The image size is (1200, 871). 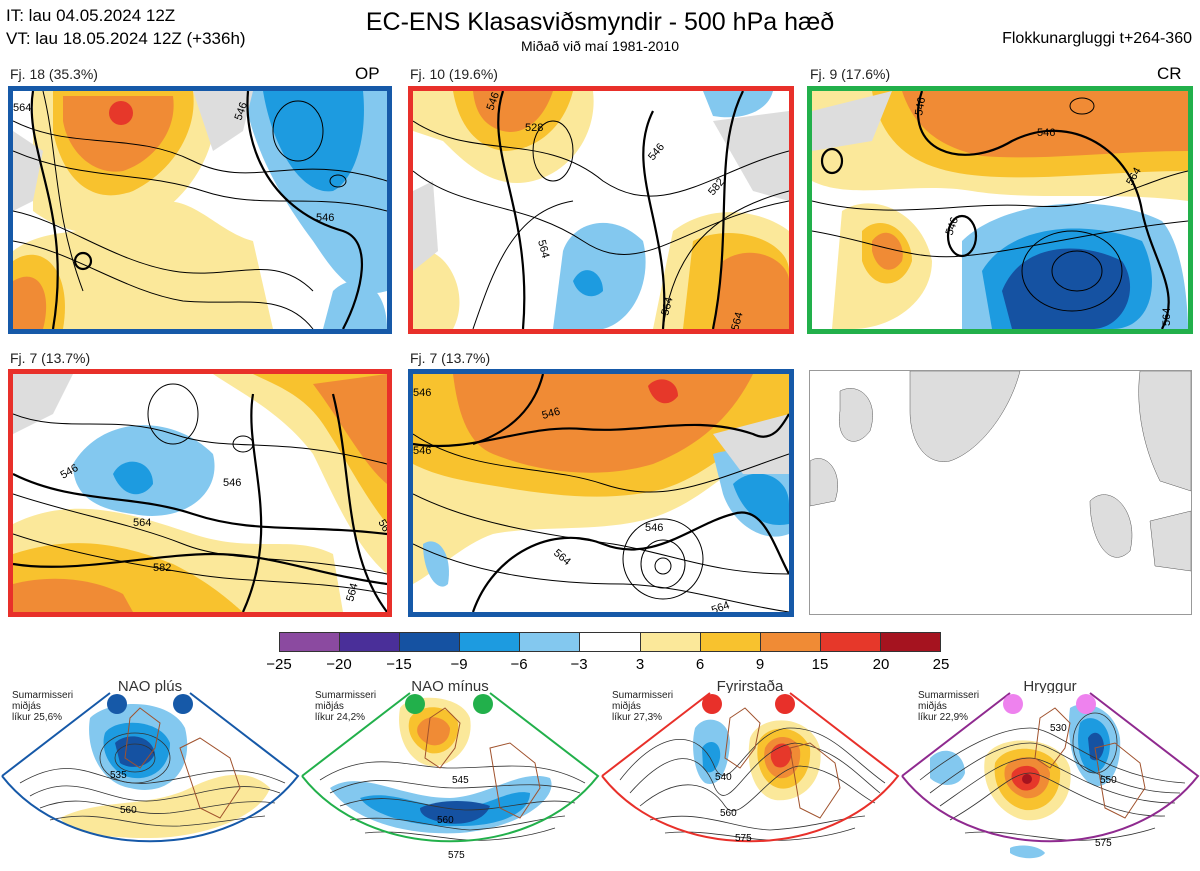 What do you see at coordinates (450, 776) in the screenshot?
I see `regime-2-map: 545 560 575` at bounding box center [450, 776].